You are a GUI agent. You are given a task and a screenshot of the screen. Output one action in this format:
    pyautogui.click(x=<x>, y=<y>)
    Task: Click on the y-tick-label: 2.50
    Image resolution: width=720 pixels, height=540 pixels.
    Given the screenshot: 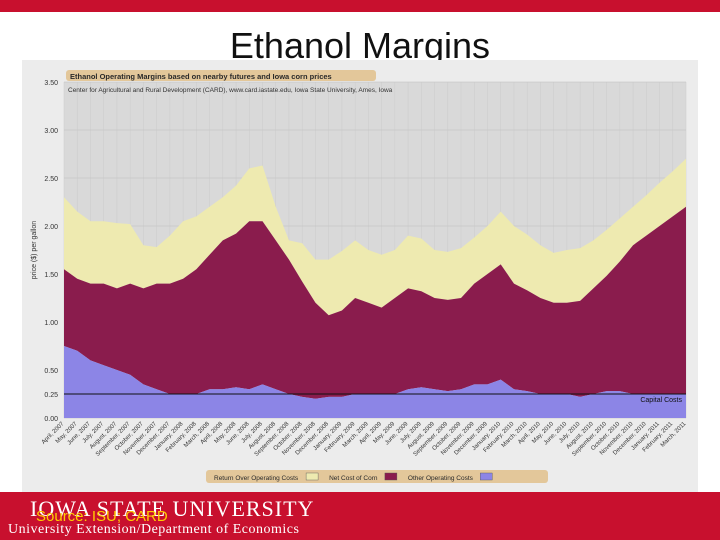 What is the action you would take?
    pyautogui.click(x=51, y=179)
    